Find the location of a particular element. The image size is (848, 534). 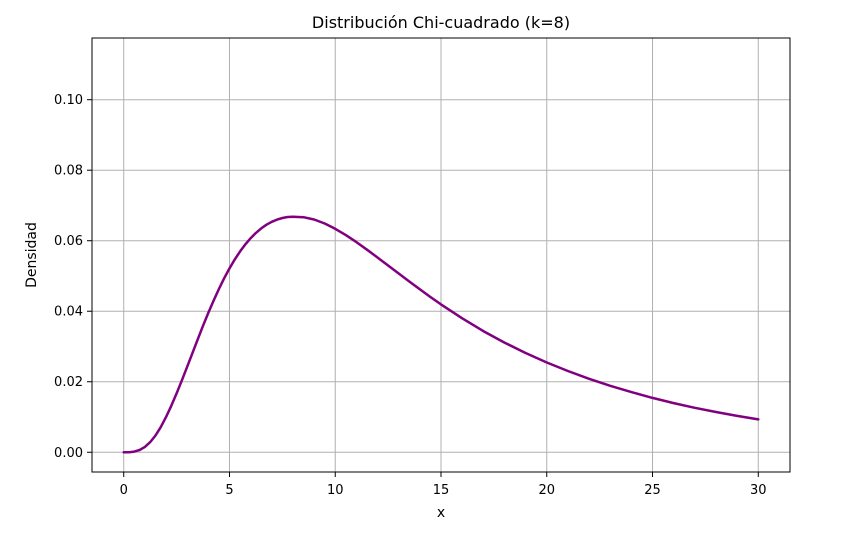

x-tick-label: 30 is located at coordinates (758, 490).